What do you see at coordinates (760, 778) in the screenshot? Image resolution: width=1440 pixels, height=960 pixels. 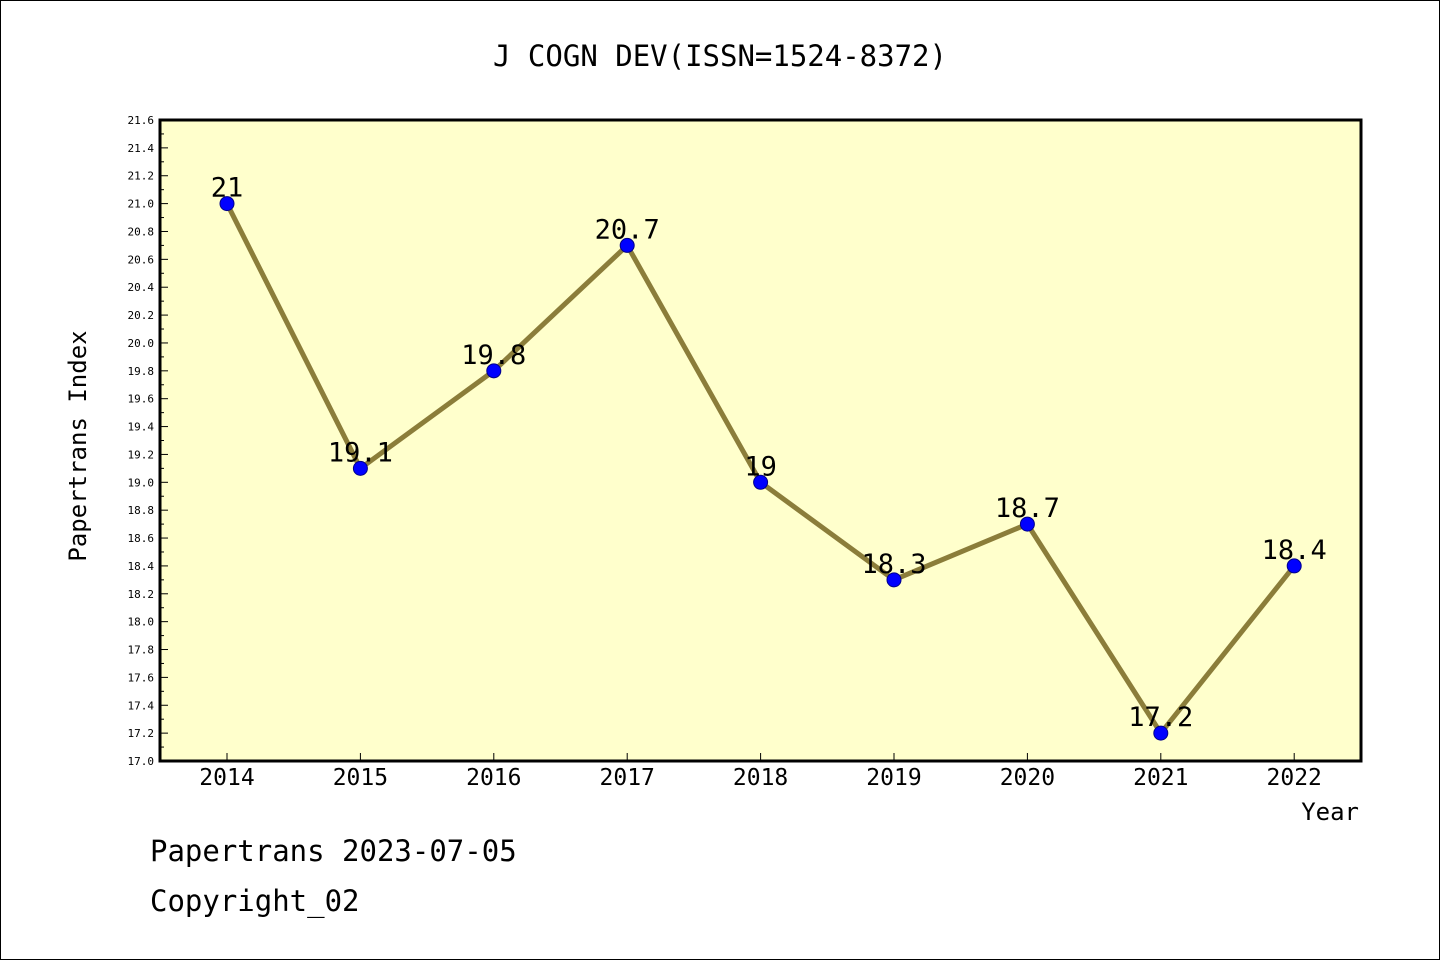 I see `x-tick-label: 2018` at bounding box center [760, 778].